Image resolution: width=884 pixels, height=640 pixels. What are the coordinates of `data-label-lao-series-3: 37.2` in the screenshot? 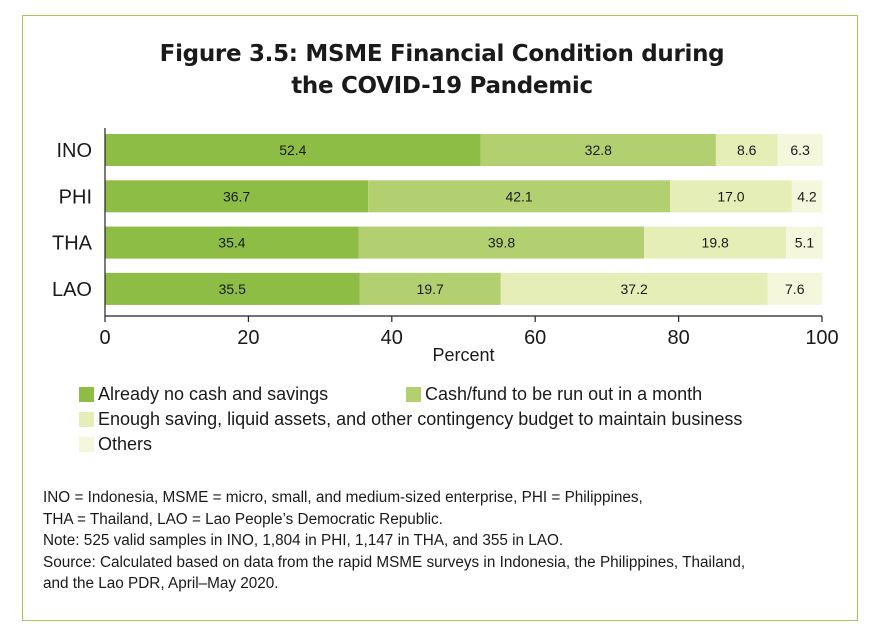 It's located at (634, 289).